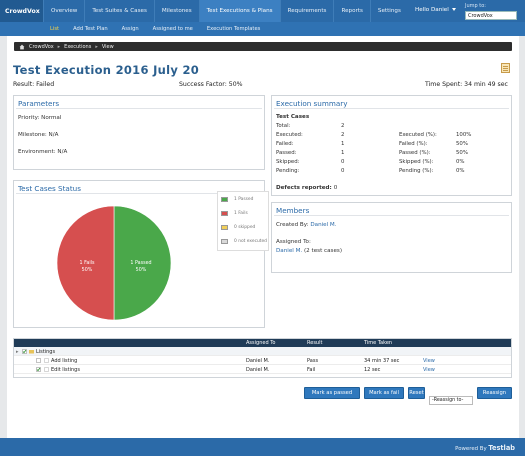 The image size is (525, 456). I want to click on legend-label: 1 Passed, so click(244, 199).